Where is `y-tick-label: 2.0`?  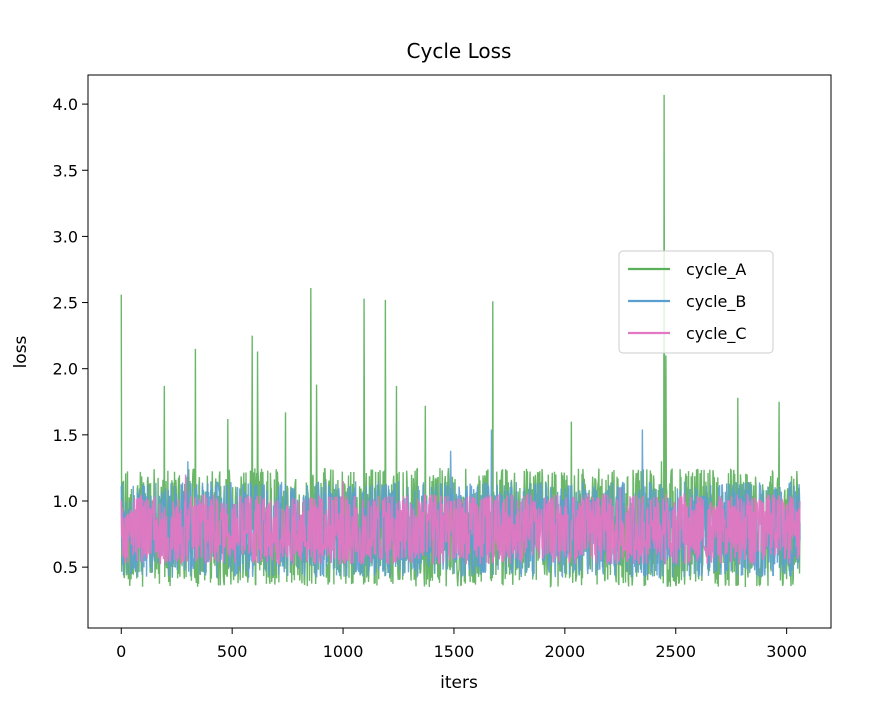
y-tick-label: 2.0 is located at coordinates (65, 369).